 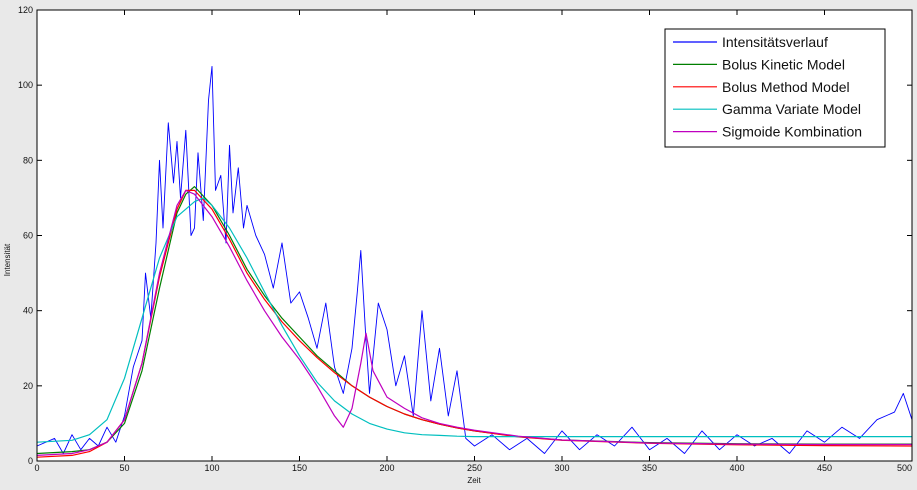 I want to click on y-tick-label: 0, so click(x=30, y=461).